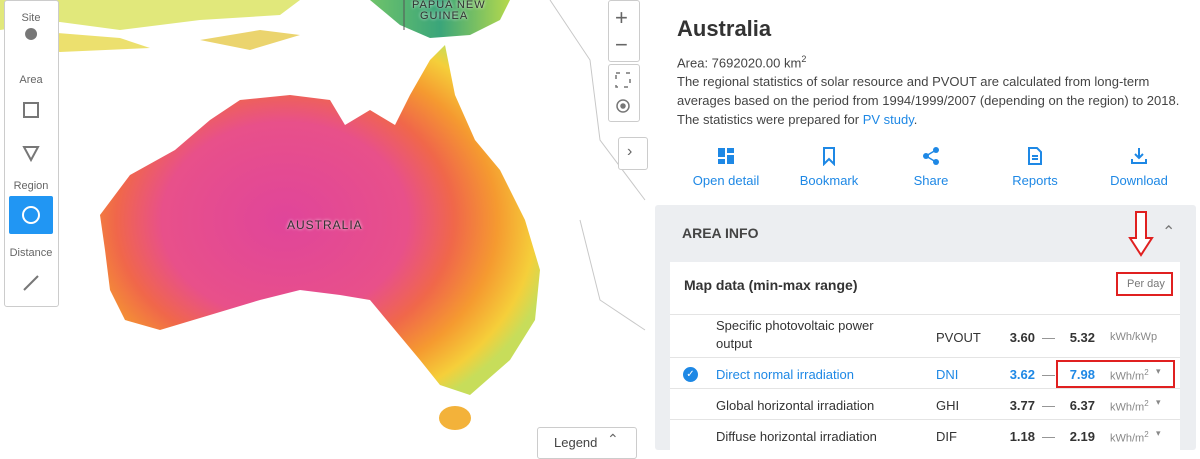  Describe the element at coordinates (1139, 180) in the screenshot. I see `action-label: Download` at that location.